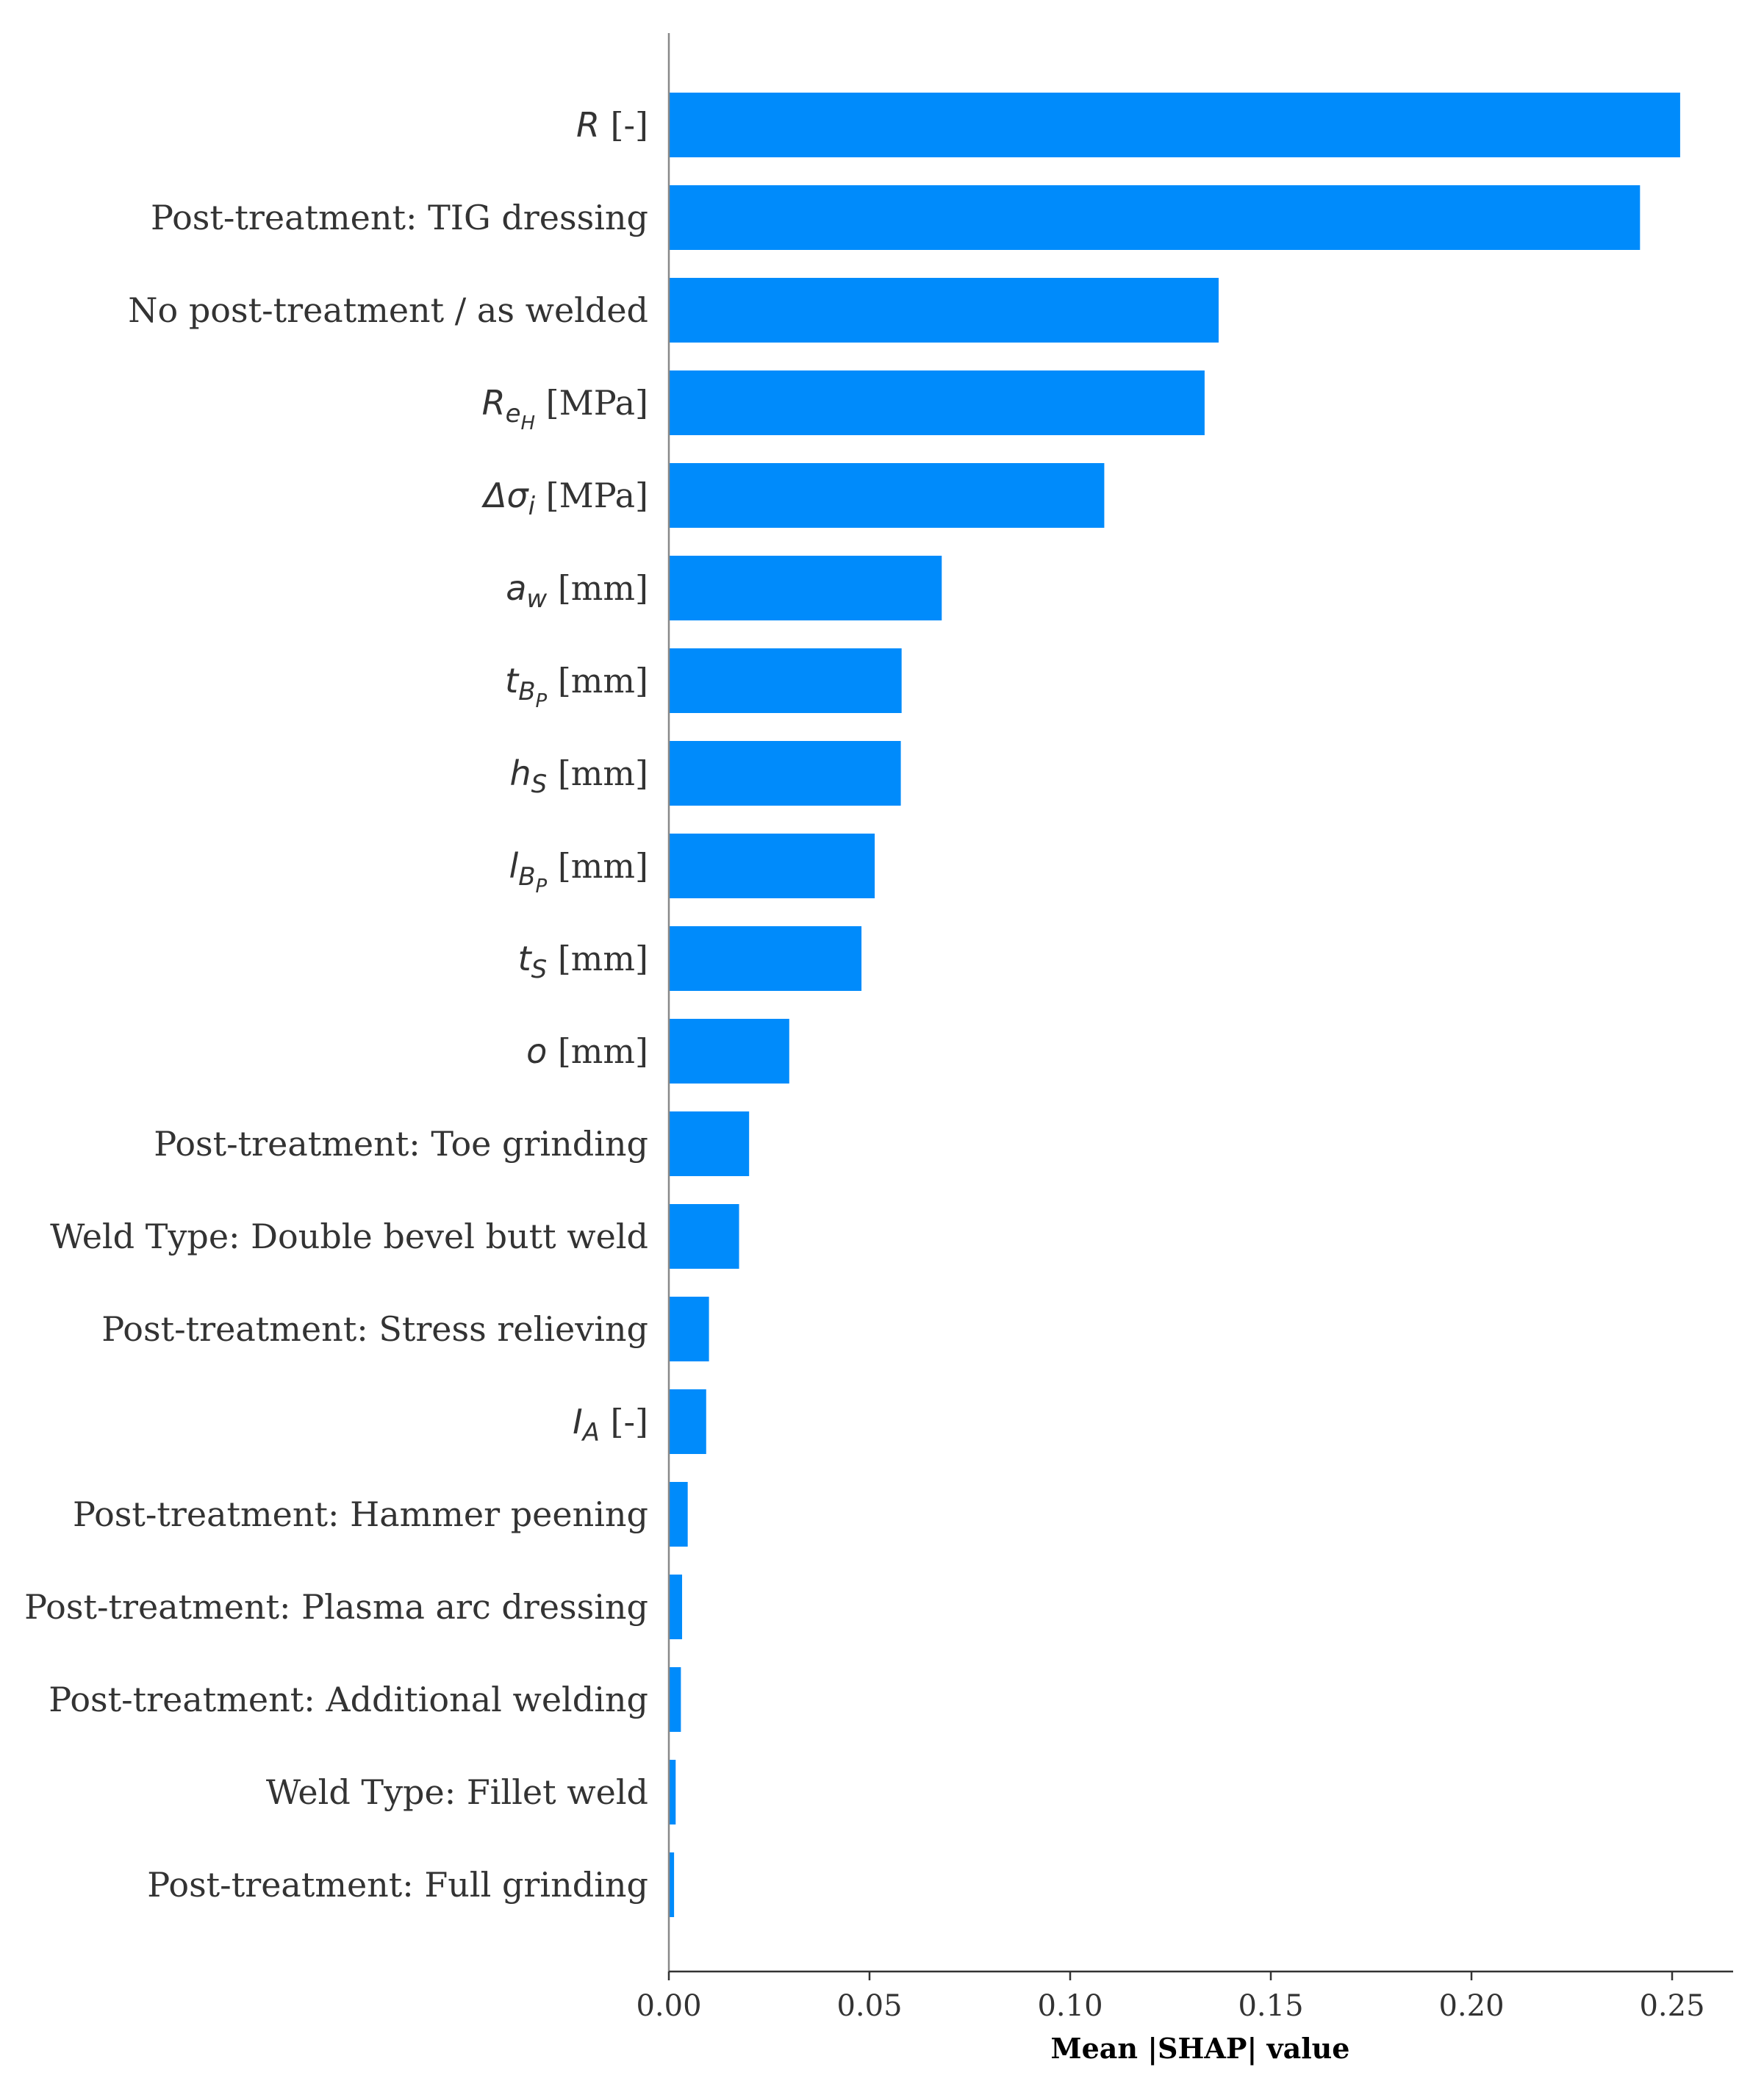 This screenshot has height=2095, width=1764. Describe the element at coordinates (1170, 1997) in the screenshot. I see `x-ticks-group: 0.00 0.05 0.10 0.15 0.20 0.25` at that location.